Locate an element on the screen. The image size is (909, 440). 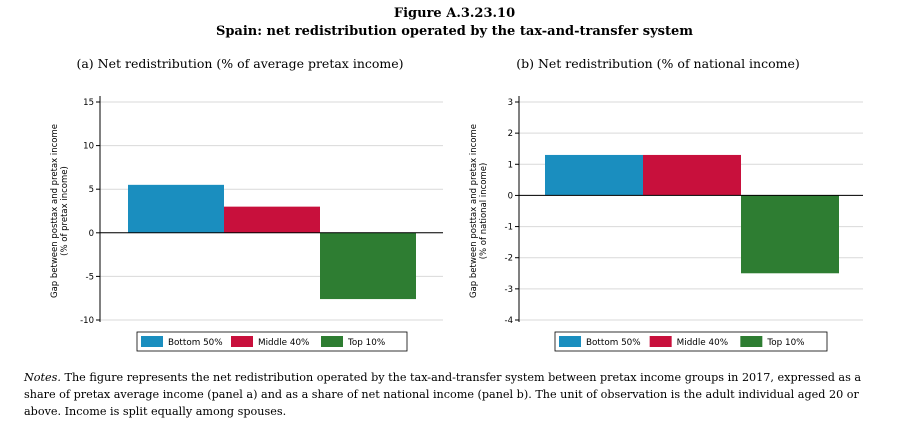
panel-a-y-tick-label: -5 is located at coordinates (90, 277).